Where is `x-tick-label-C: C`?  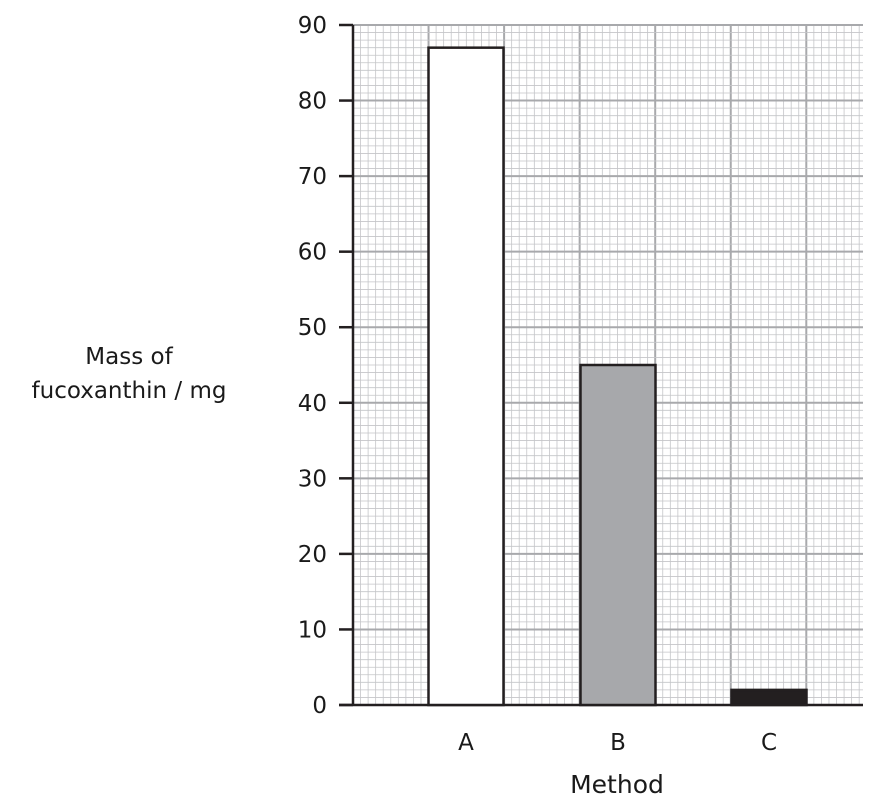
x-tick-label-C: C is located at coordinates (769, 743).